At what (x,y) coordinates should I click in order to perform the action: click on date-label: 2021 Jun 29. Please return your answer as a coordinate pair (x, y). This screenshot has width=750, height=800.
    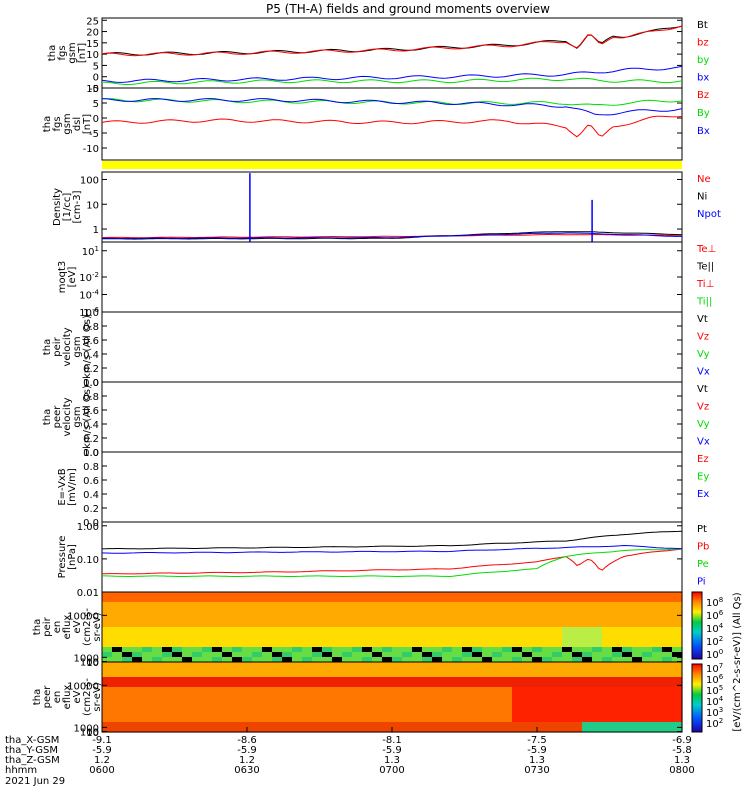
    Looking at the image, I should click on (35, 781).